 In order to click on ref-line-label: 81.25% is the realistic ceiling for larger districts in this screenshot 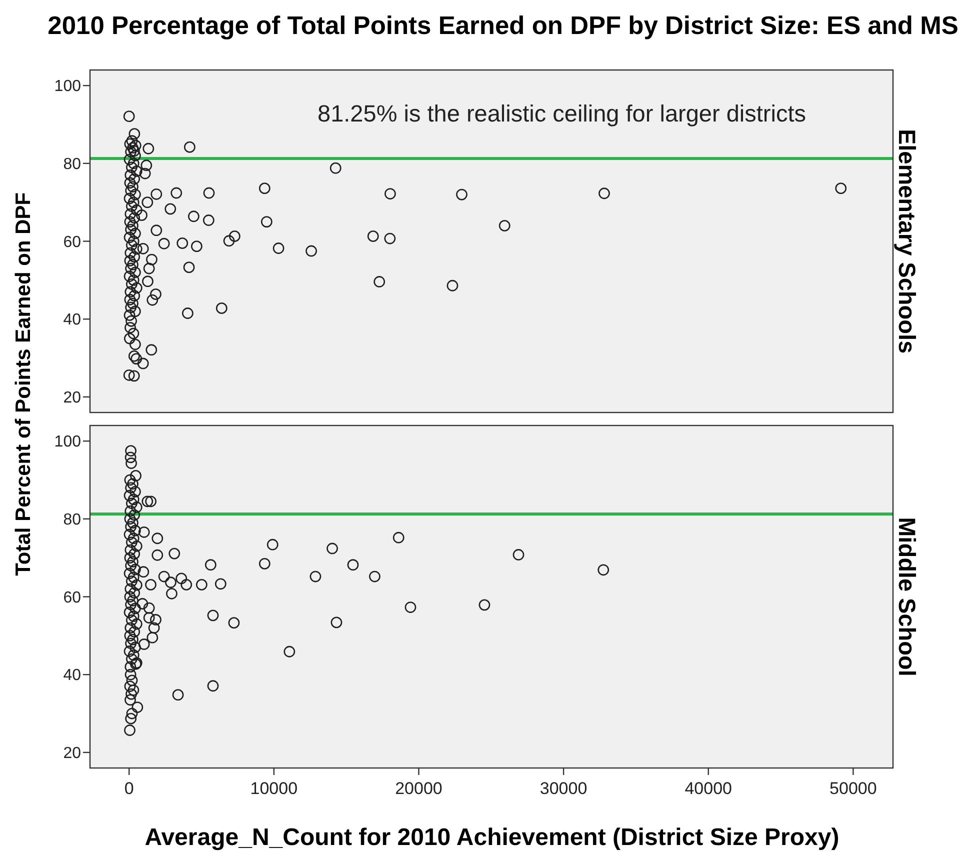, I will do `click(562, 113)`.